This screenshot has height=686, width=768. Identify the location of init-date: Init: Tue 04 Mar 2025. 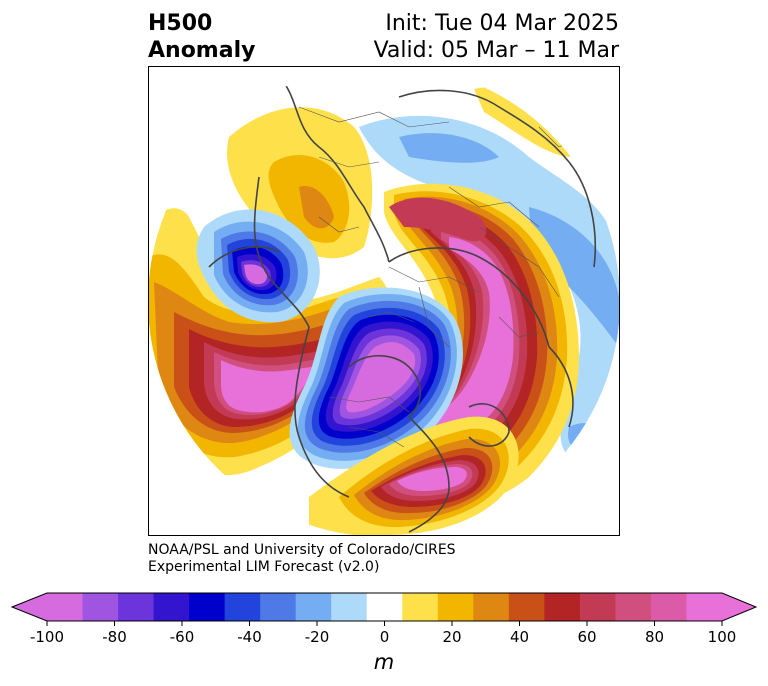
(502, 23).